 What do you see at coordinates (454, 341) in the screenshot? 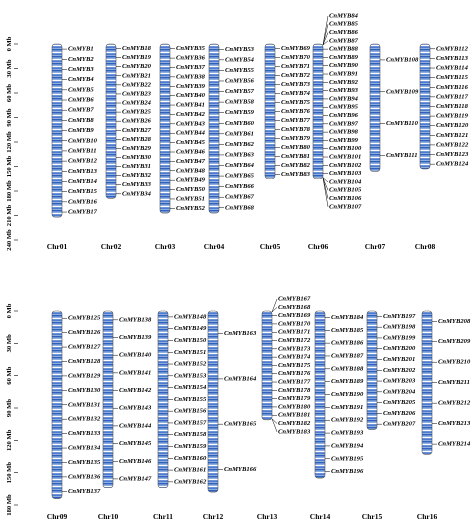
I see `gene-label: CnMYB209` at bounding box center [454, 341].